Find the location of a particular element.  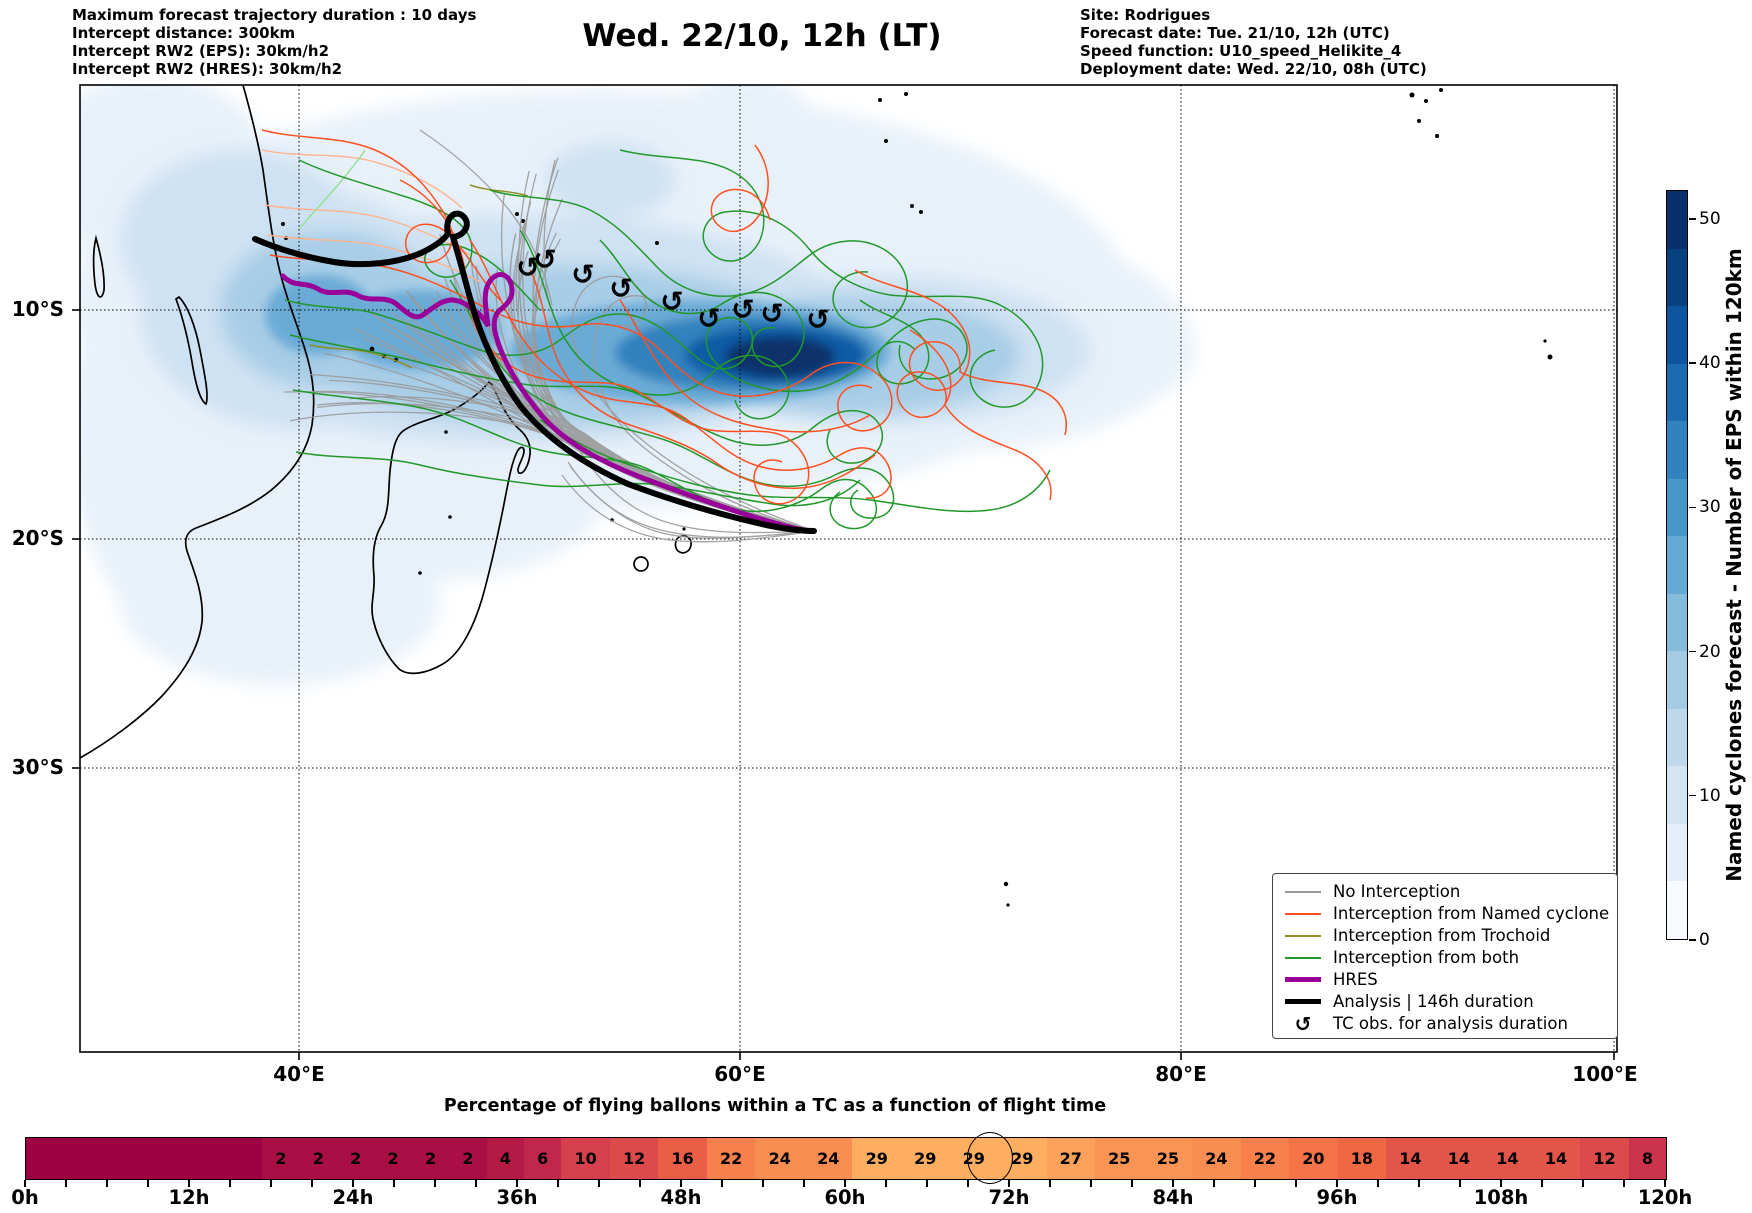

trajectory-analysis is located at coordinates (534, 372).